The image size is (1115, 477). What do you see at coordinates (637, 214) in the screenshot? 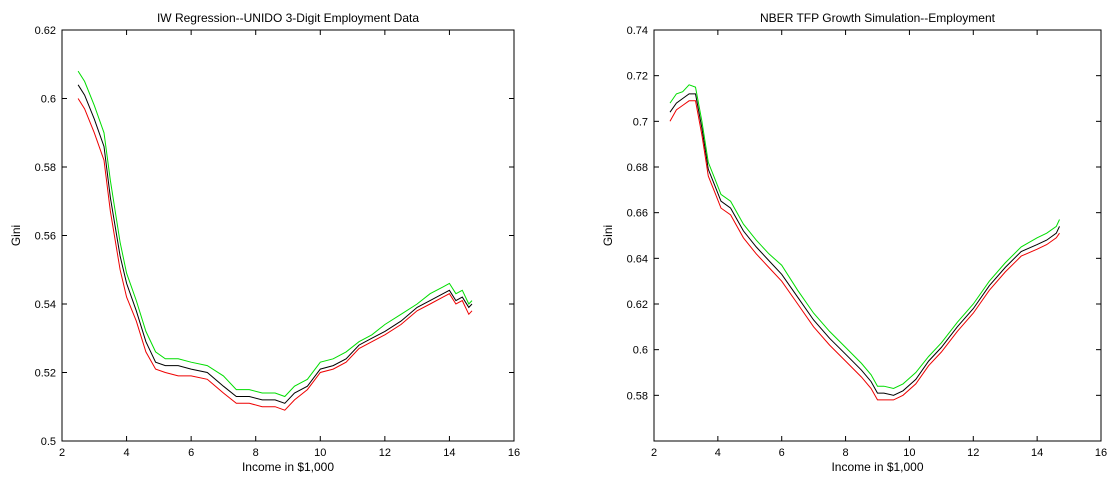
I see `y-tick-label: 0.66` at bounding box center [637, 214].